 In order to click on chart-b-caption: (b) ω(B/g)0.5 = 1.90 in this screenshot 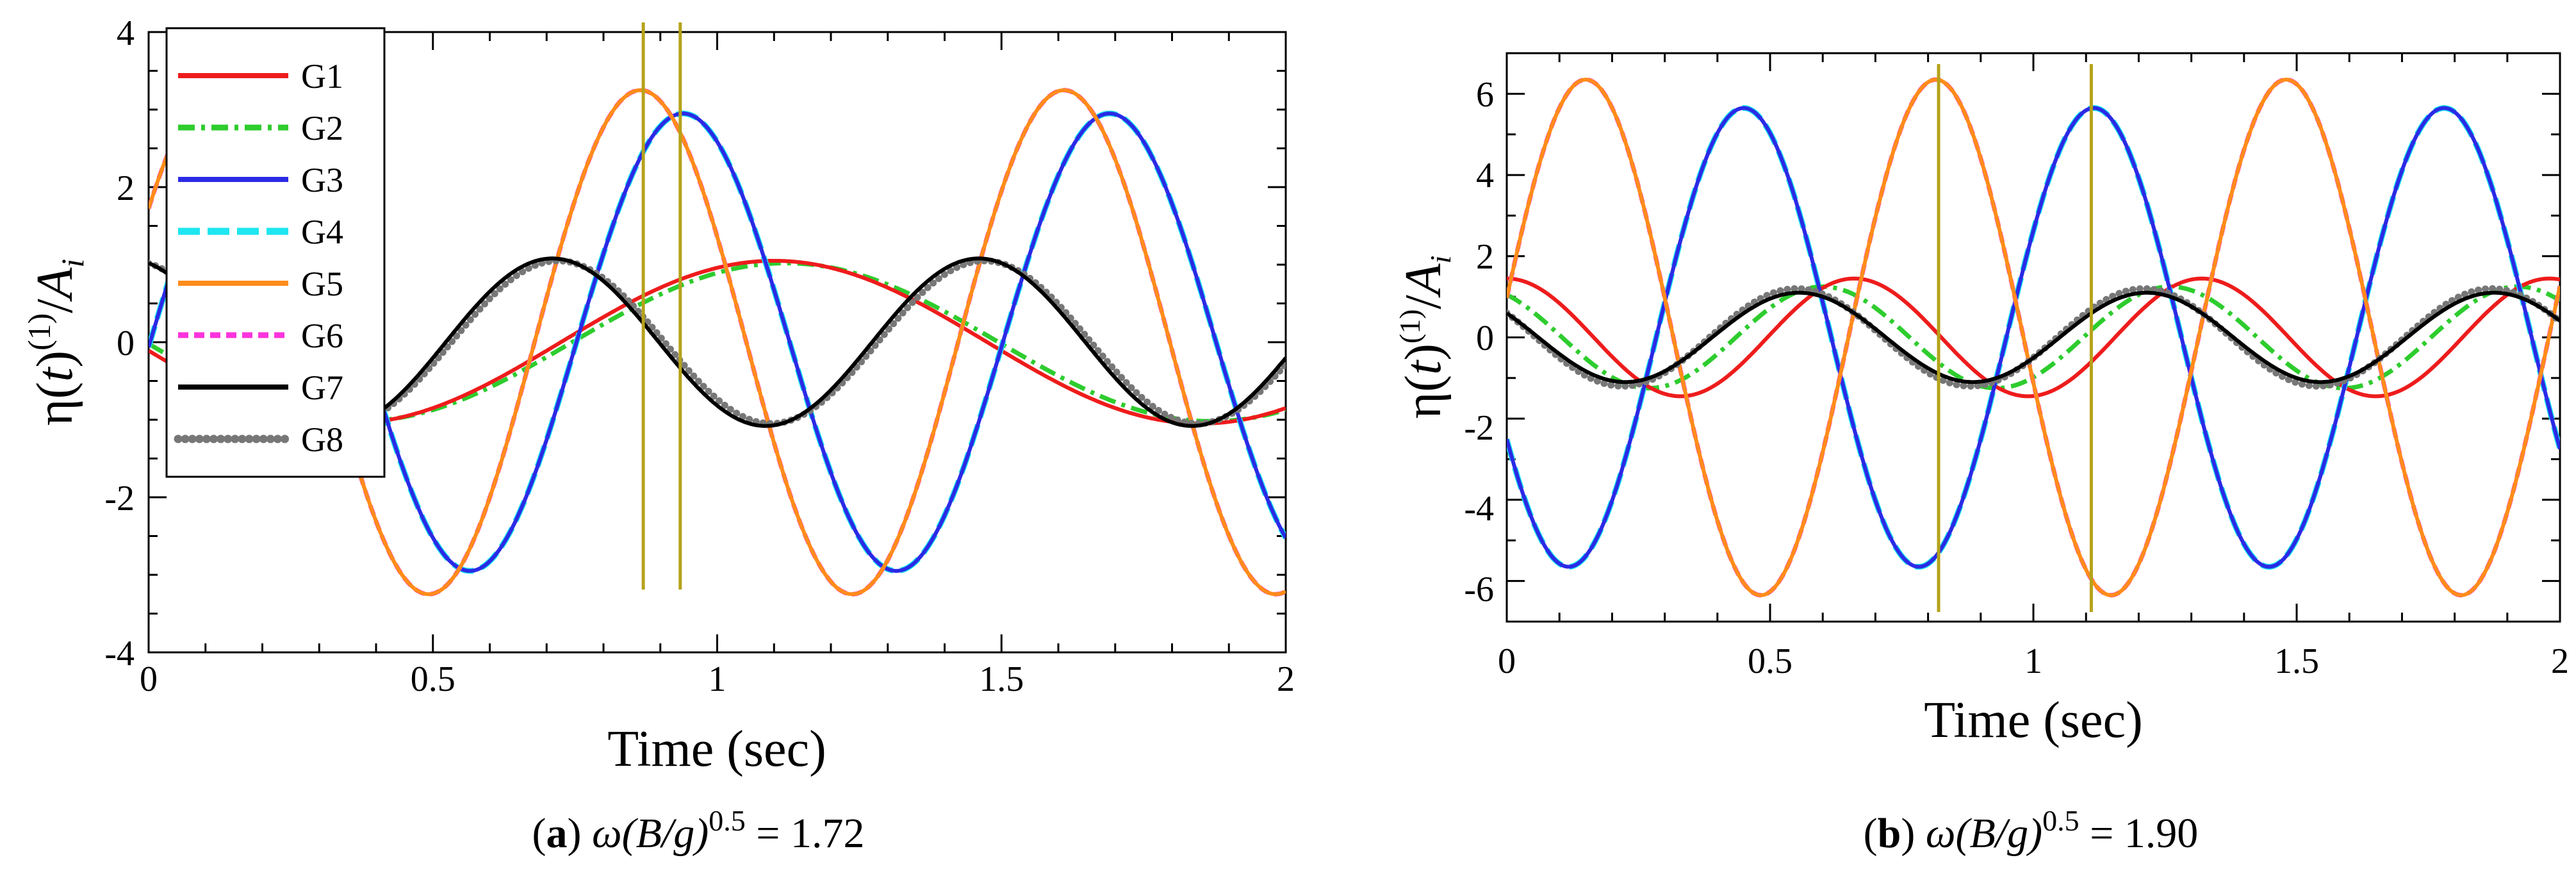, I will do `click(2032, 830)`.